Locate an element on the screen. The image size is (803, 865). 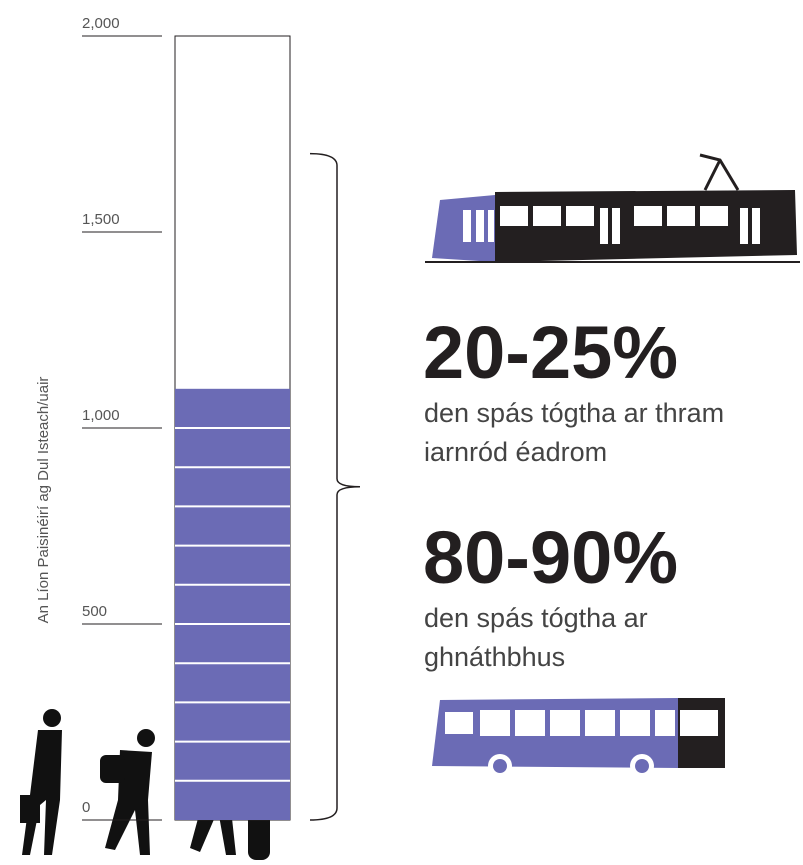
bar is located at coordinates (232, 604).